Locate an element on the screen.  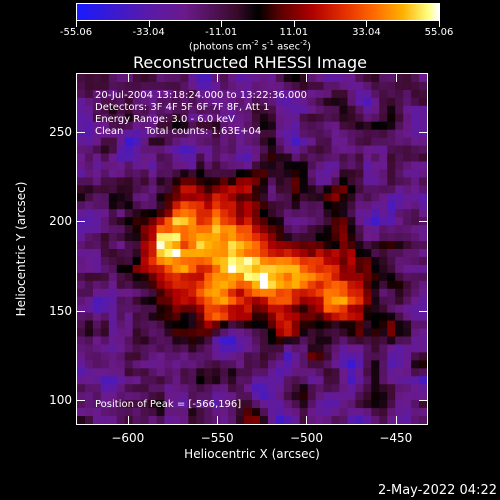
y-tick-label: 250 is located at coordinates (60, 131).